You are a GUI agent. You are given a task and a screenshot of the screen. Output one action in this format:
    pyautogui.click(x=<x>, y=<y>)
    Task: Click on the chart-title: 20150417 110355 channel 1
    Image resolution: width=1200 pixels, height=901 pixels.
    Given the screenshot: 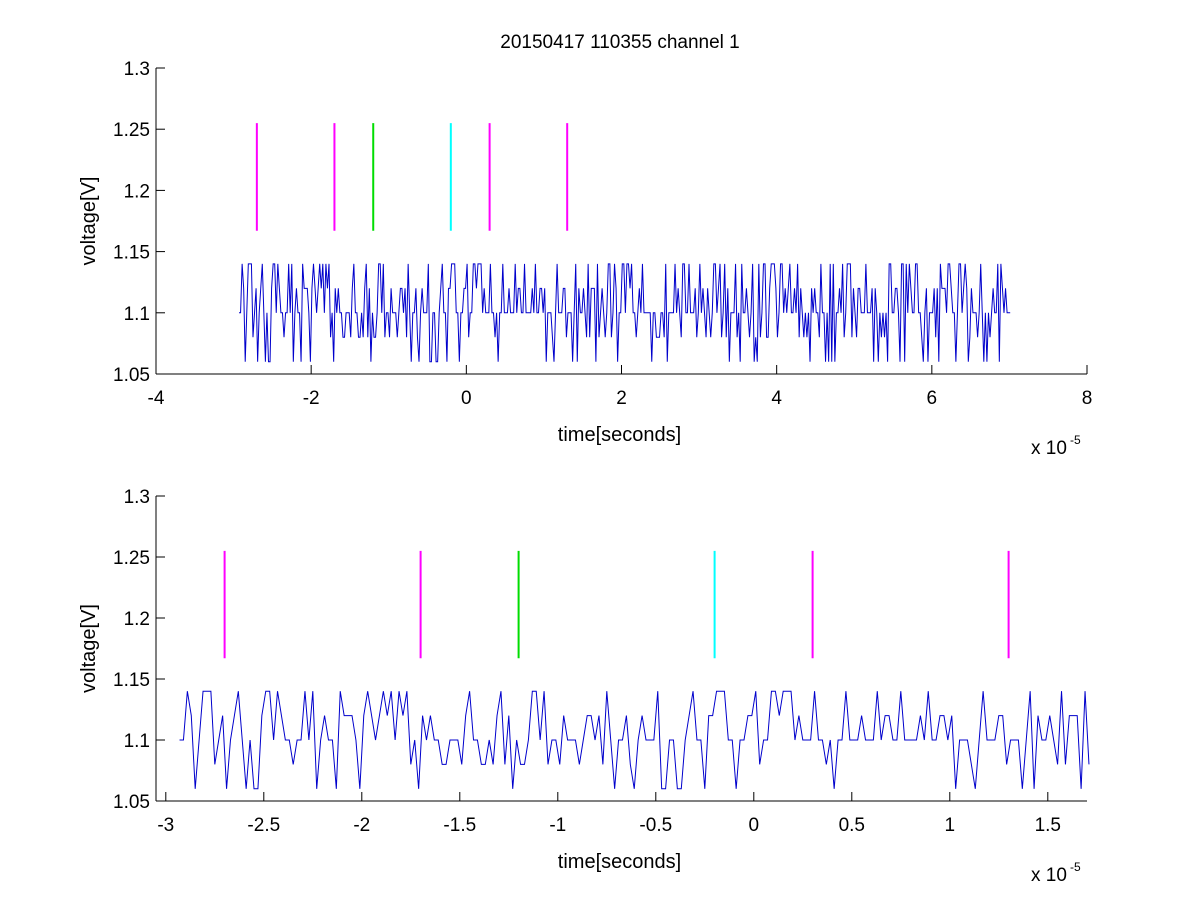 What is the action you would take?
    pyautogui.click(x=620, y=42)
    